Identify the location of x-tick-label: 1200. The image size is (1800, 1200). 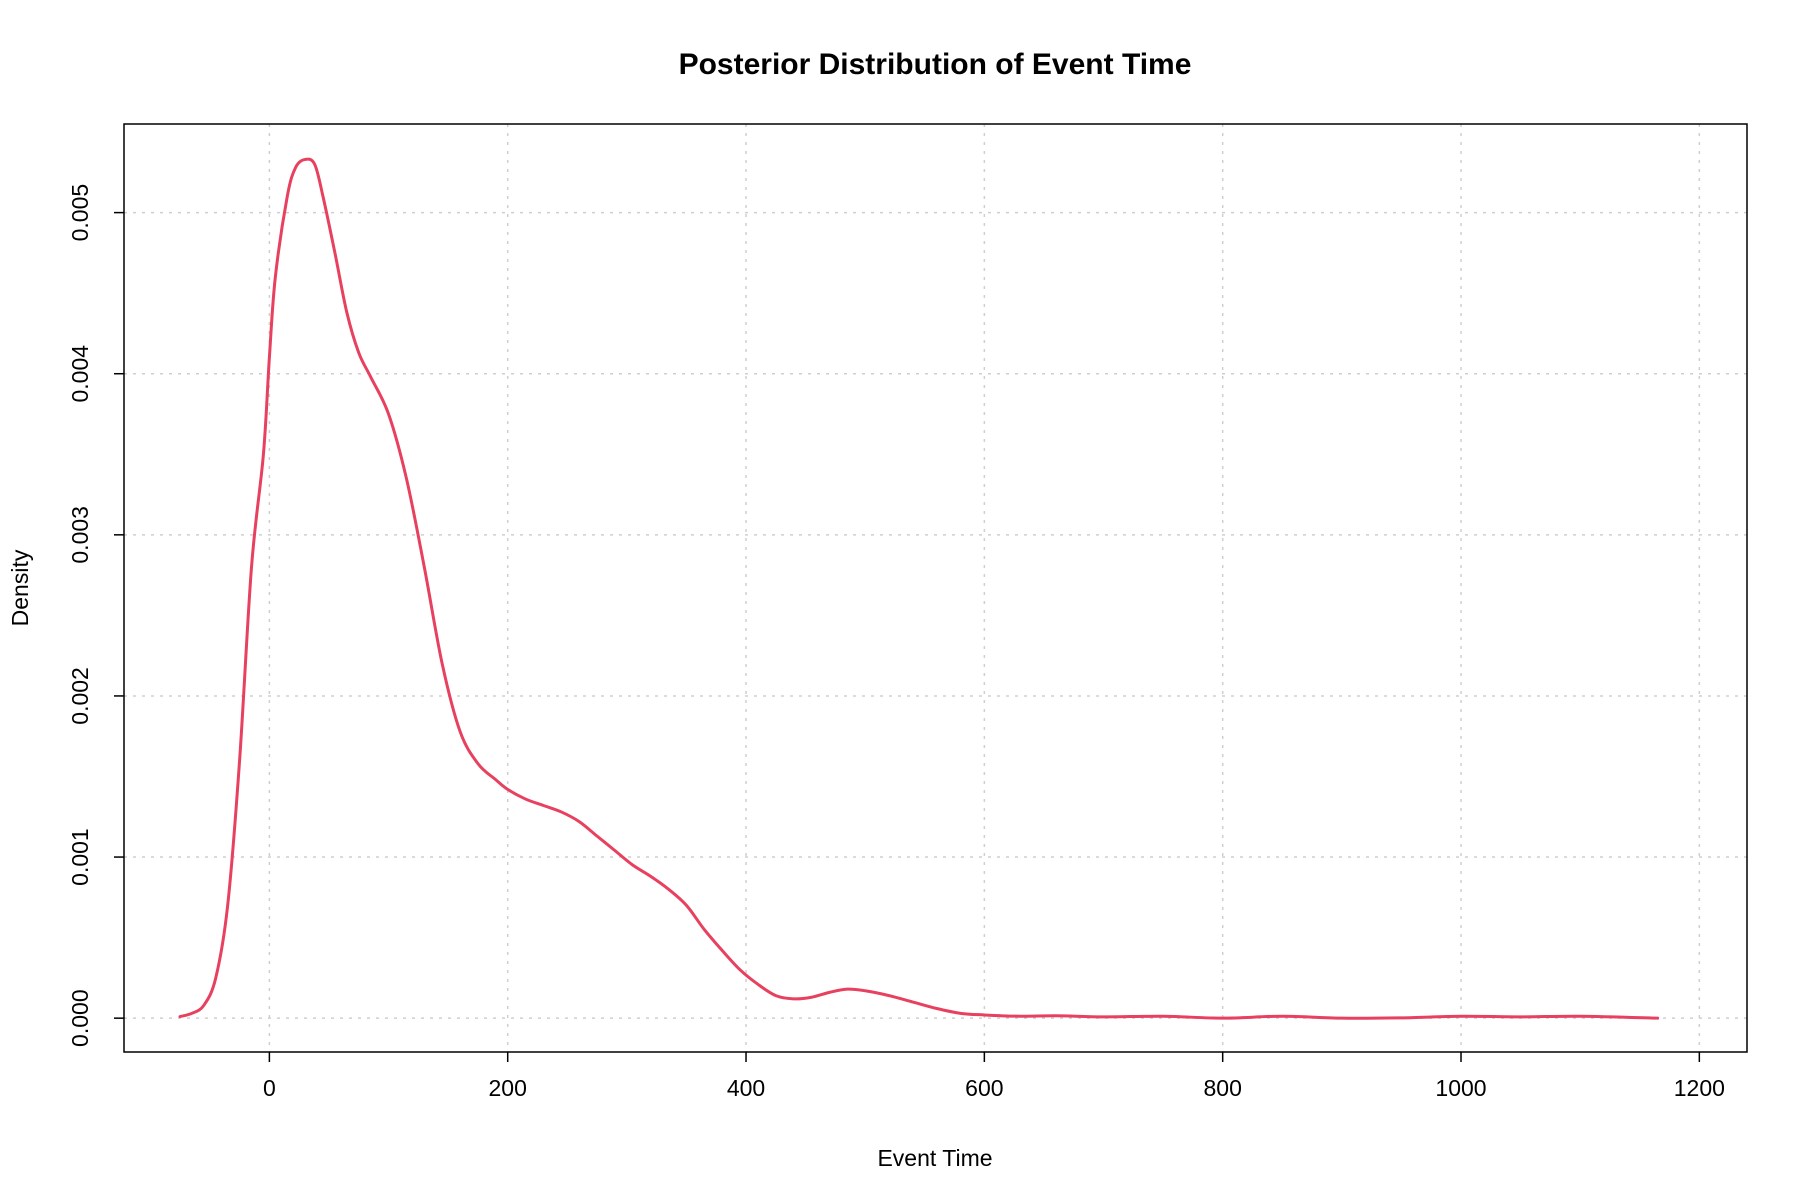
(1699, 1088).